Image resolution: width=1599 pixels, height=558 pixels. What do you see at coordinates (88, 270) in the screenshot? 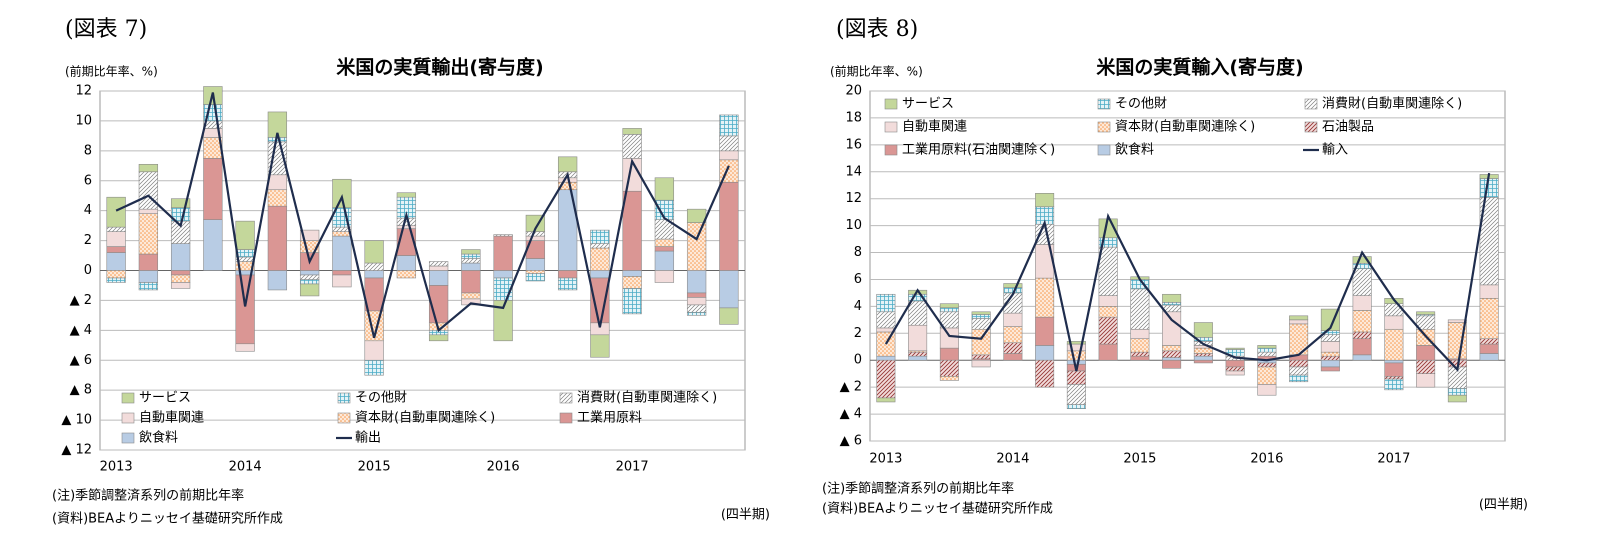
I see `y-tick-label: 0` at bounding box center [88, 270].